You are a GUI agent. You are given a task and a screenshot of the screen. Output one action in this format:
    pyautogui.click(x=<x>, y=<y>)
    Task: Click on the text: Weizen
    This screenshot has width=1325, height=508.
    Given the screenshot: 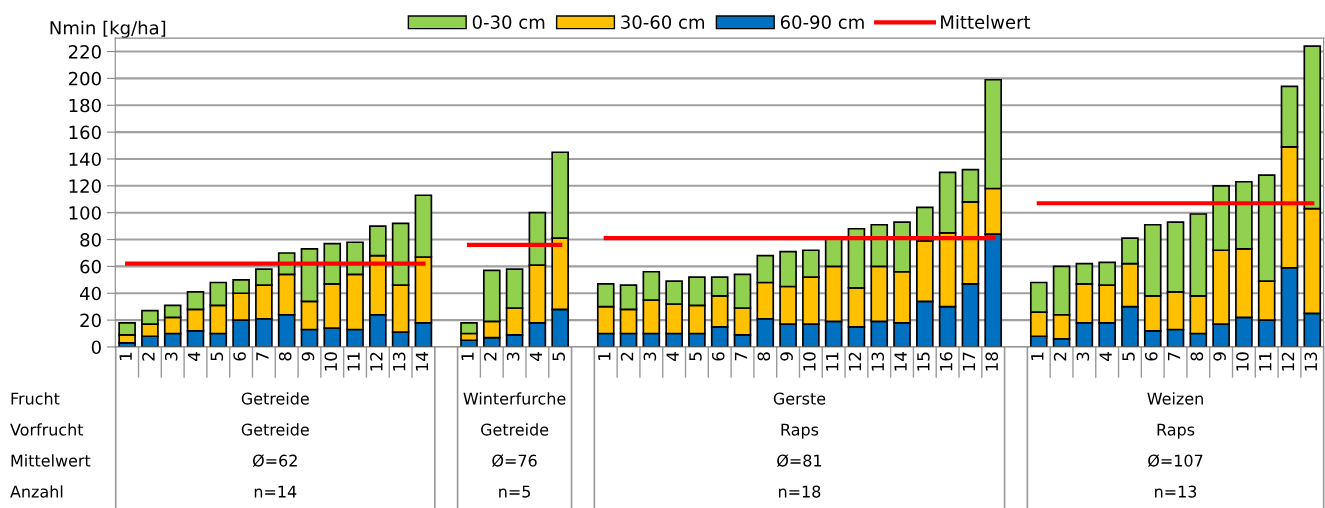 What is the action you would take?
    pyautogui.click(x=1175, y=398)
    